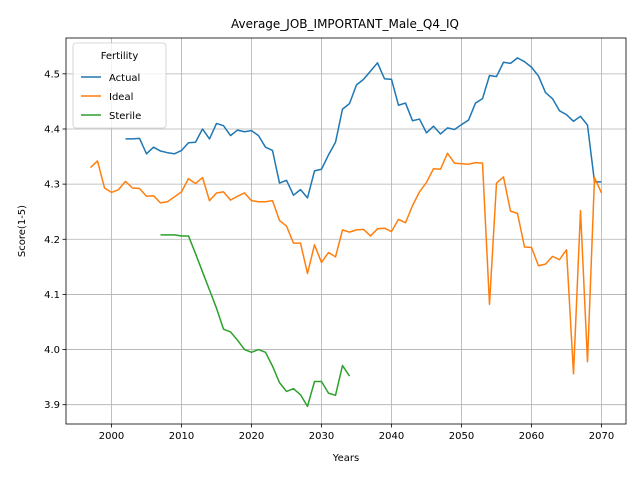 The height and width of the screenshot is (480, 640). I want to click on x-tick-label: 2000, so click(111, 436).